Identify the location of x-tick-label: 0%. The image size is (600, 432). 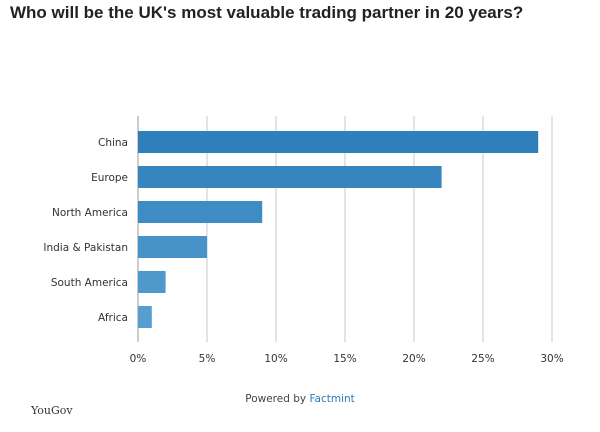
(138, 359).